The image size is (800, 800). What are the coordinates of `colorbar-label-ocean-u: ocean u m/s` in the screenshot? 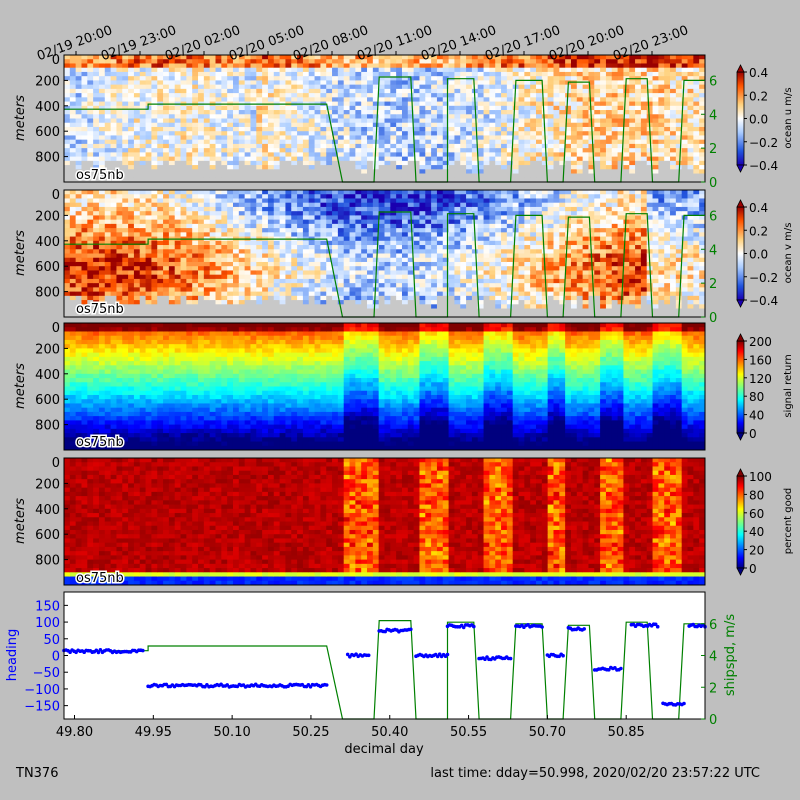 It's located at (788, 117).